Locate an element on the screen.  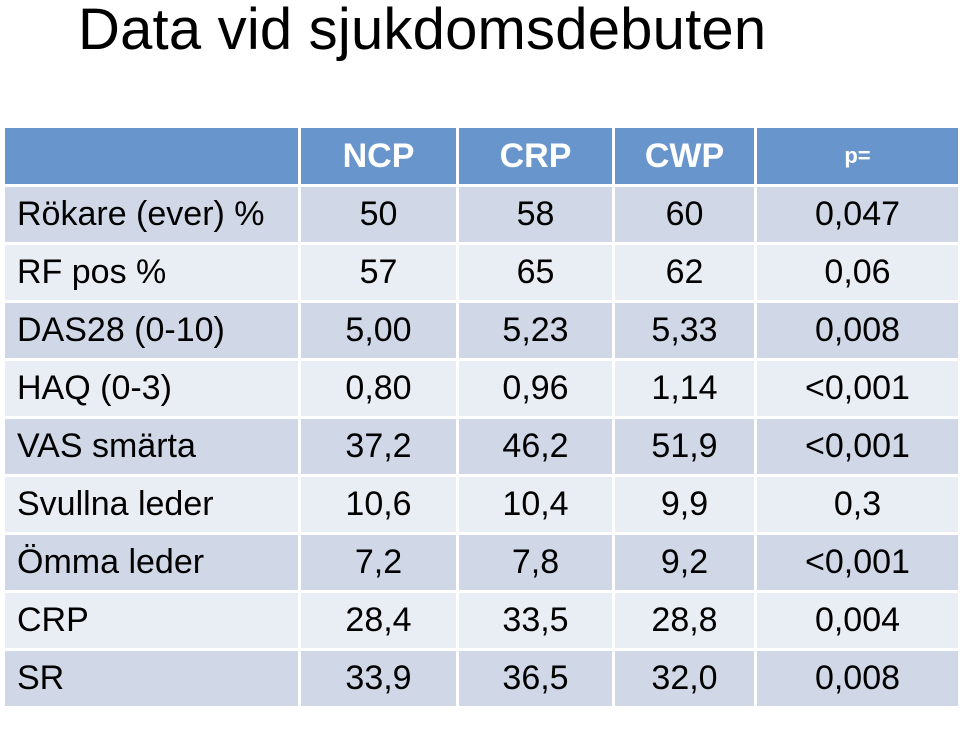
row-label: DAS28 (0-10) is located at coordinates (151, 330).